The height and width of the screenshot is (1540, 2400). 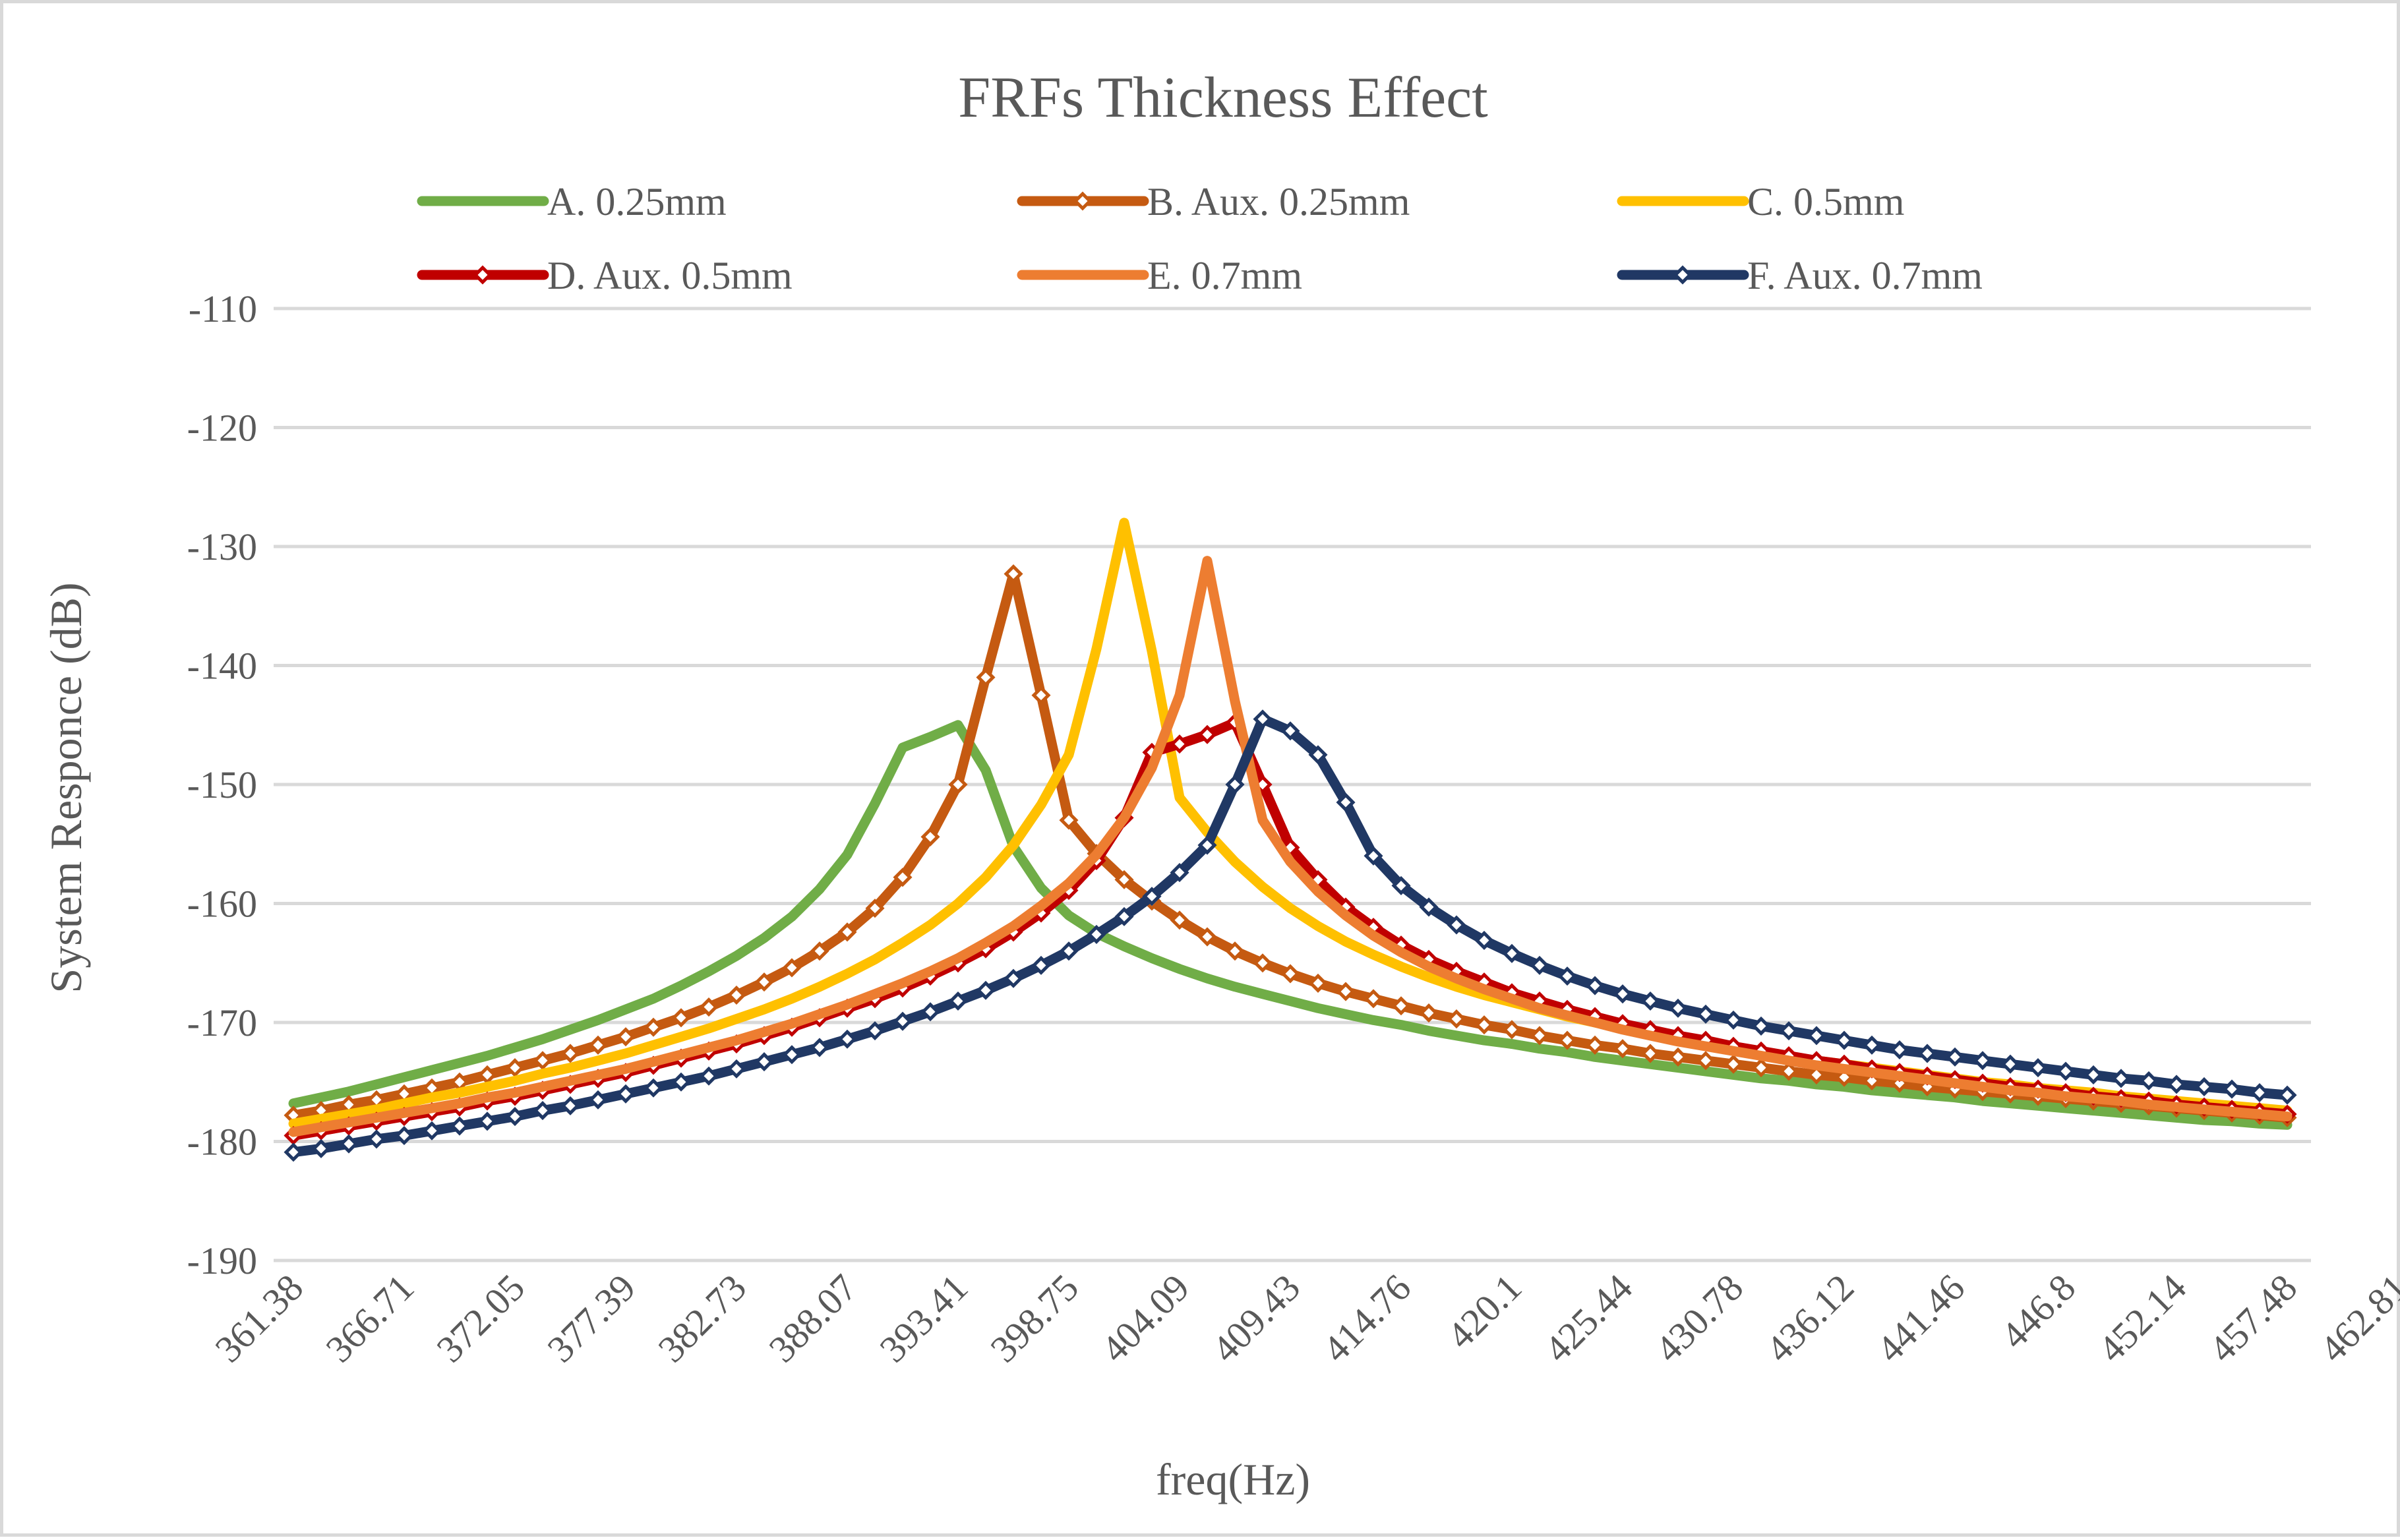 I want to click on legend-label: F. Aux. 0.7mm, so click(x=1865, y=276).